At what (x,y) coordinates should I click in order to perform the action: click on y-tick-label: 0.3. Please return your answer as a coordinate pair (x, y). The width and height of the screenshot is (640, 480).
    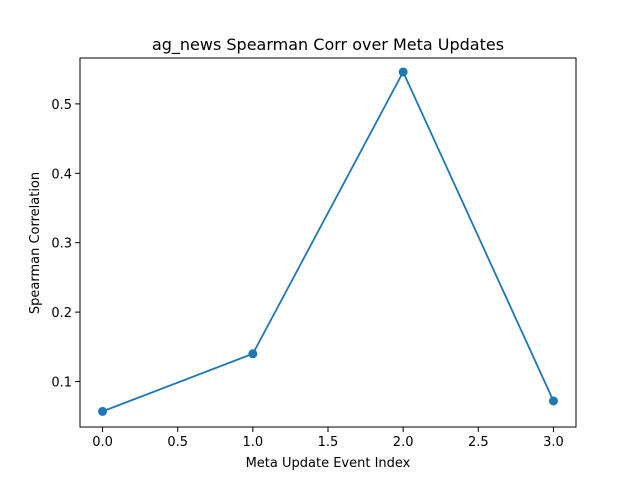
    Looking at the image, I should click on (61, 244).